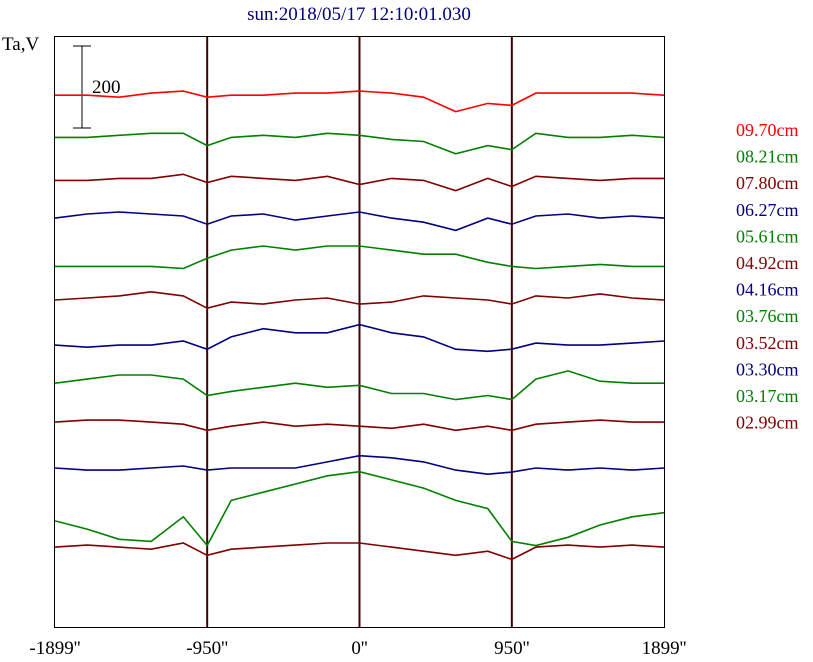 Image resolution: width=813 pixels, height=662 pixels. I want to click on series-line-03.52cm, so click(359, 425).